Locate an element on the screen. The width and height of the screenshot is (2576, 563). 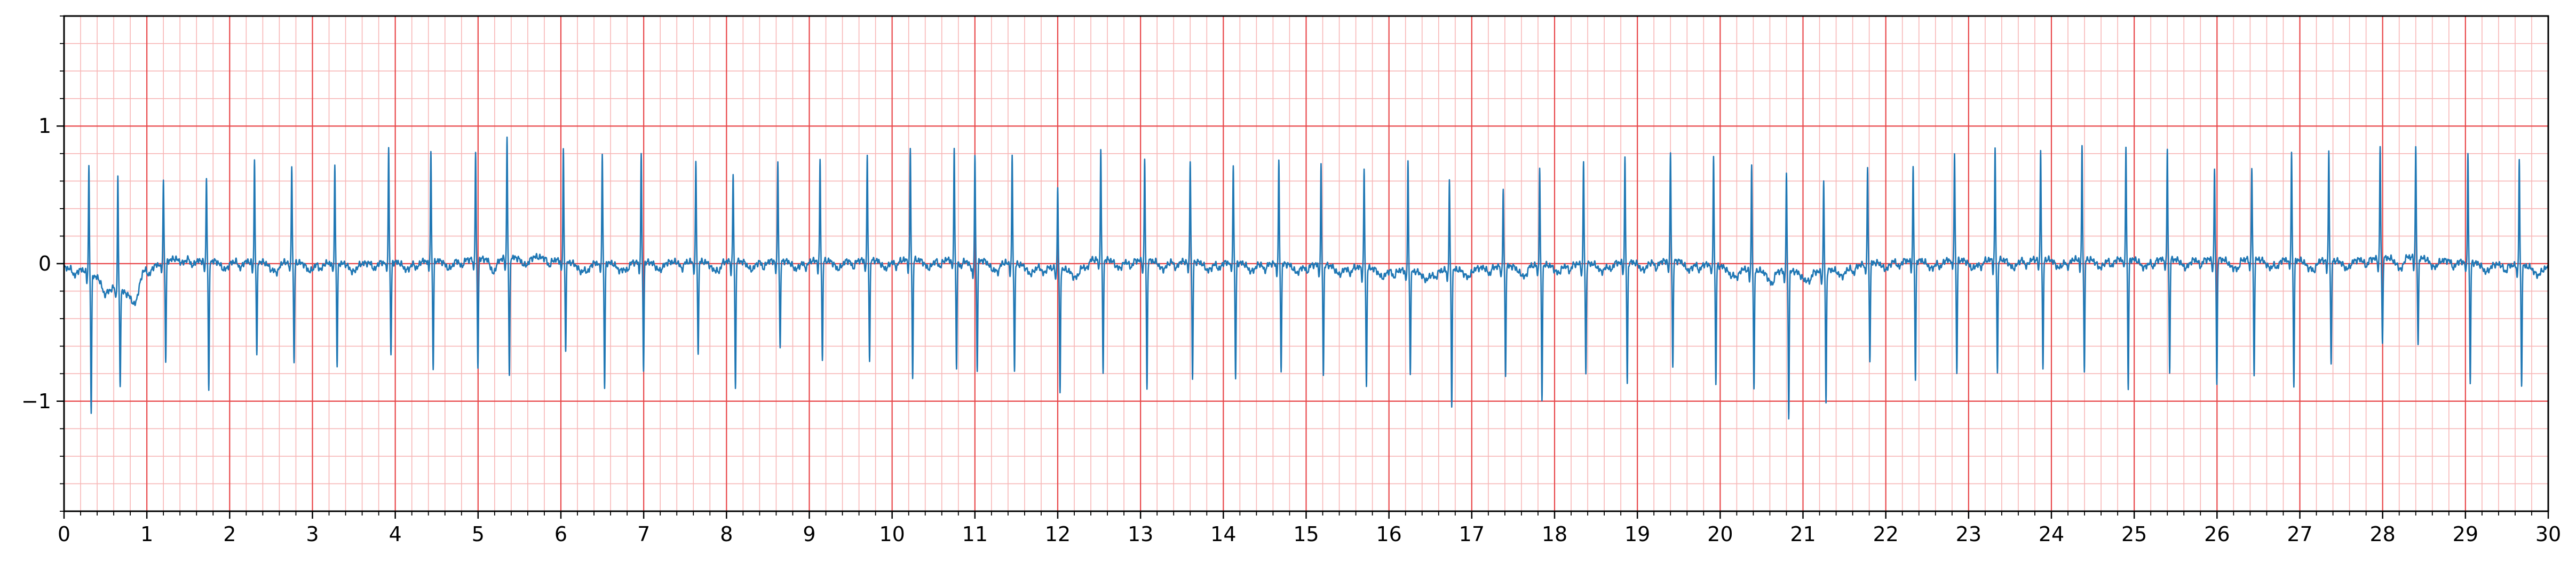
y-tick-label: −1 is located at coordinates (36, 401).